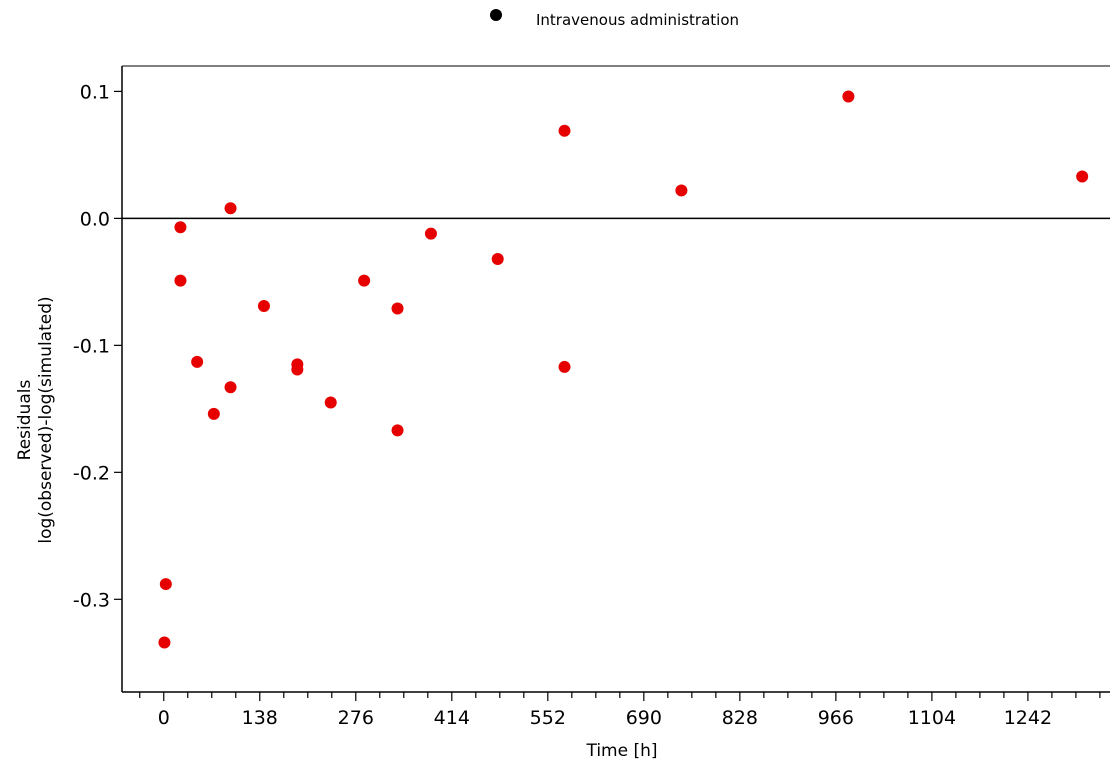 The image size is (1112, 767). What do you see at coordinates (637, 20) in the screenshot?
I see `legend-label: Intravenous administration` at bounding box center [637, 20].